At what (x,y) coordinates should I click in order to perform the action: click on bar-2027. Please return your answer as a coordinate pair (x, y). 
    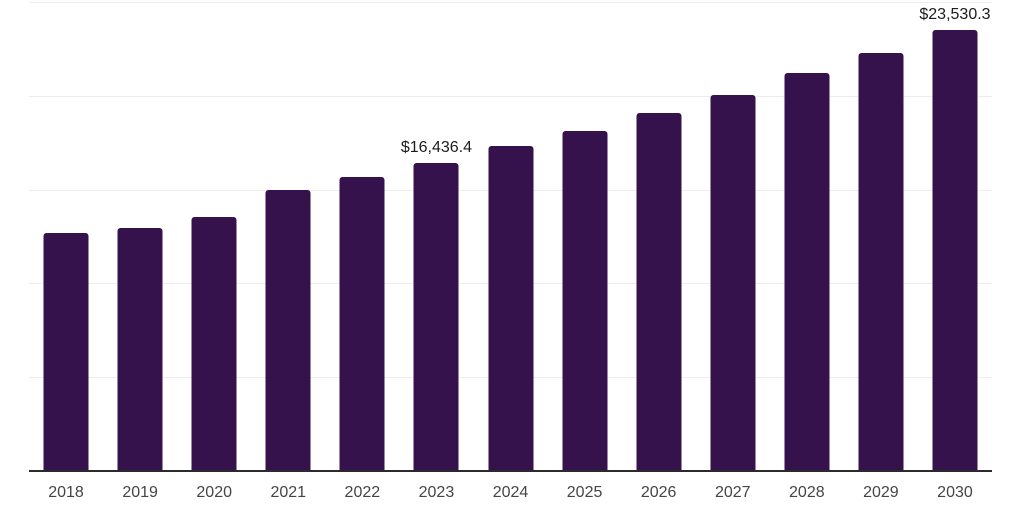
    Looking at the image, I should click on (733, 282).